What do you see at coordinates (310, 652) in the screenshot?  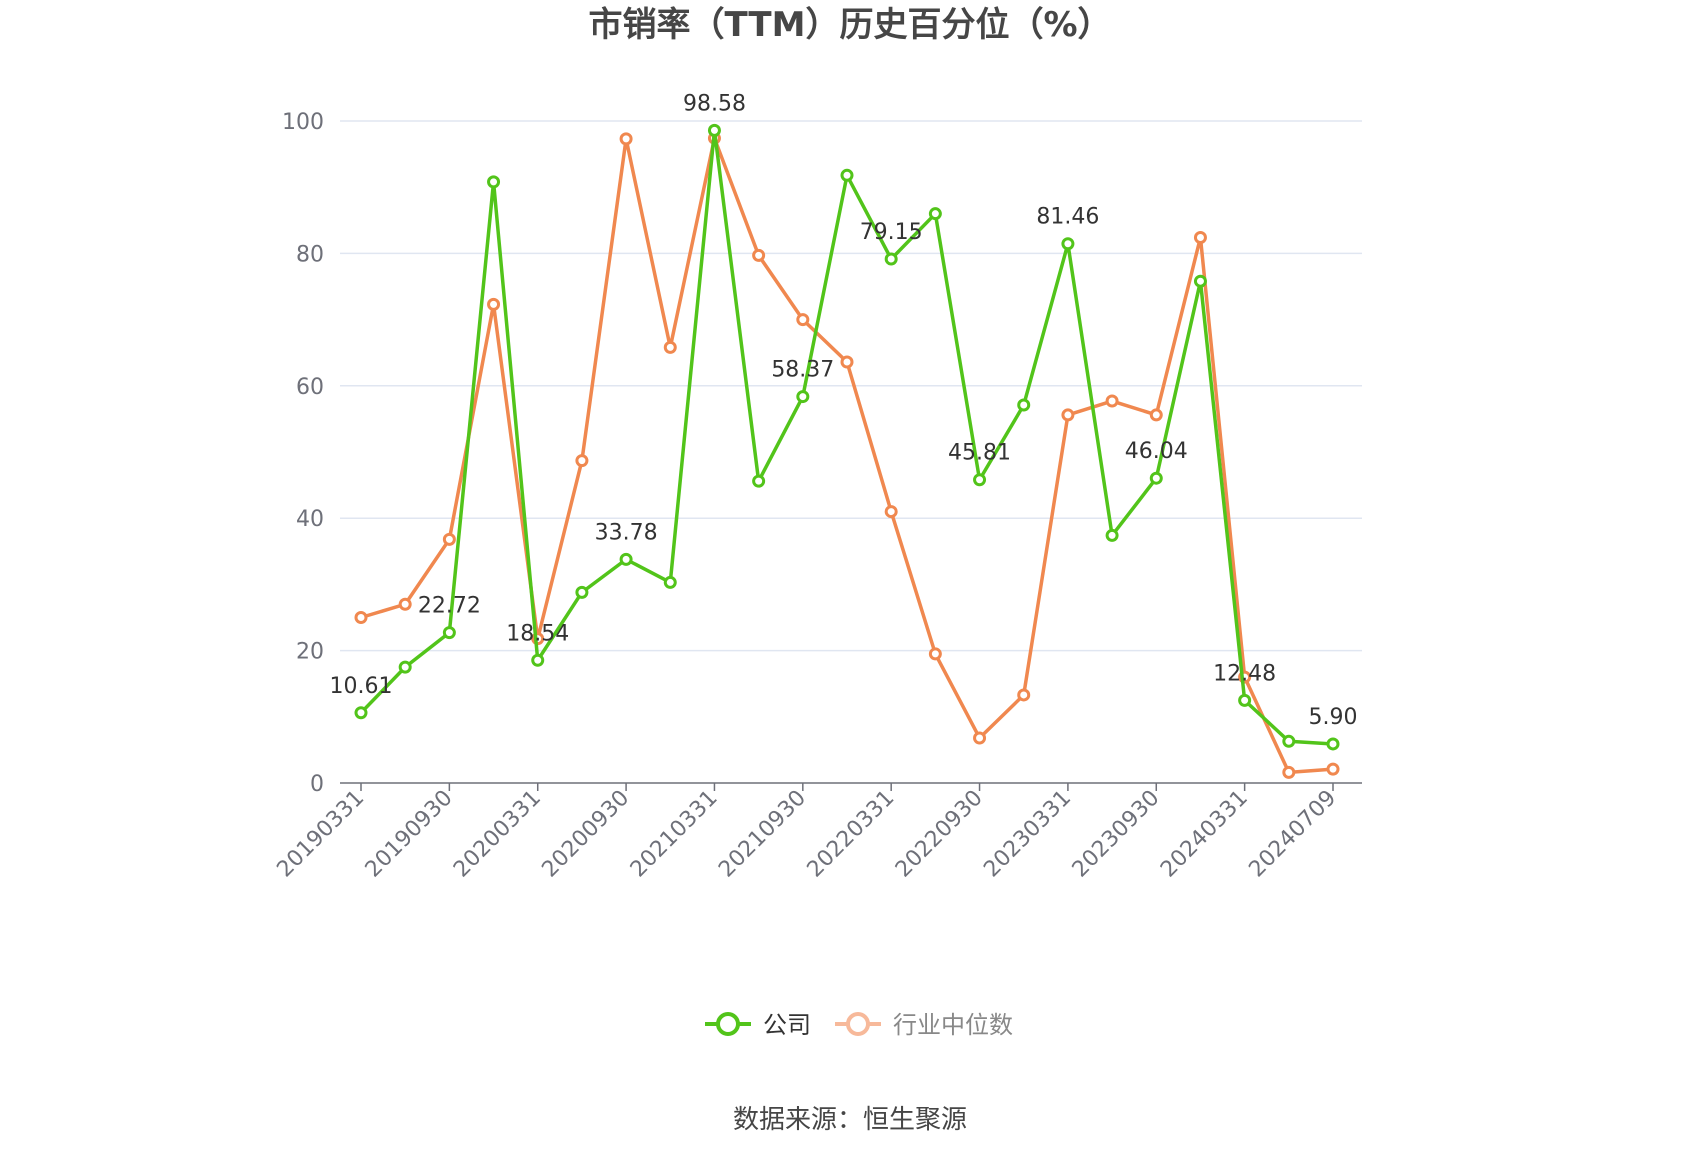 I see `y-tick-label: 20` at bounding box center [310, 652].